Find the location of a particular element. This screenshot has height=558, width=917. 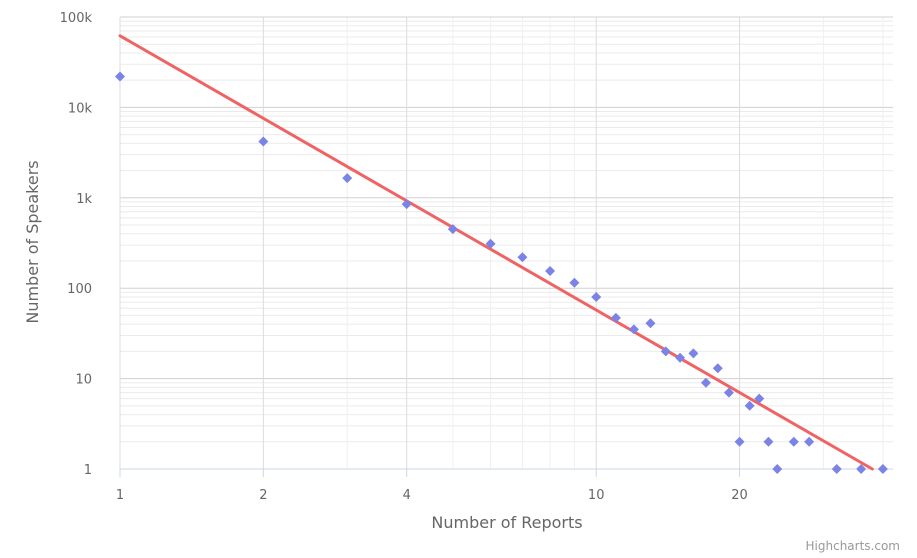

y-tick-label: 10 is located at coordinates (83, 380).